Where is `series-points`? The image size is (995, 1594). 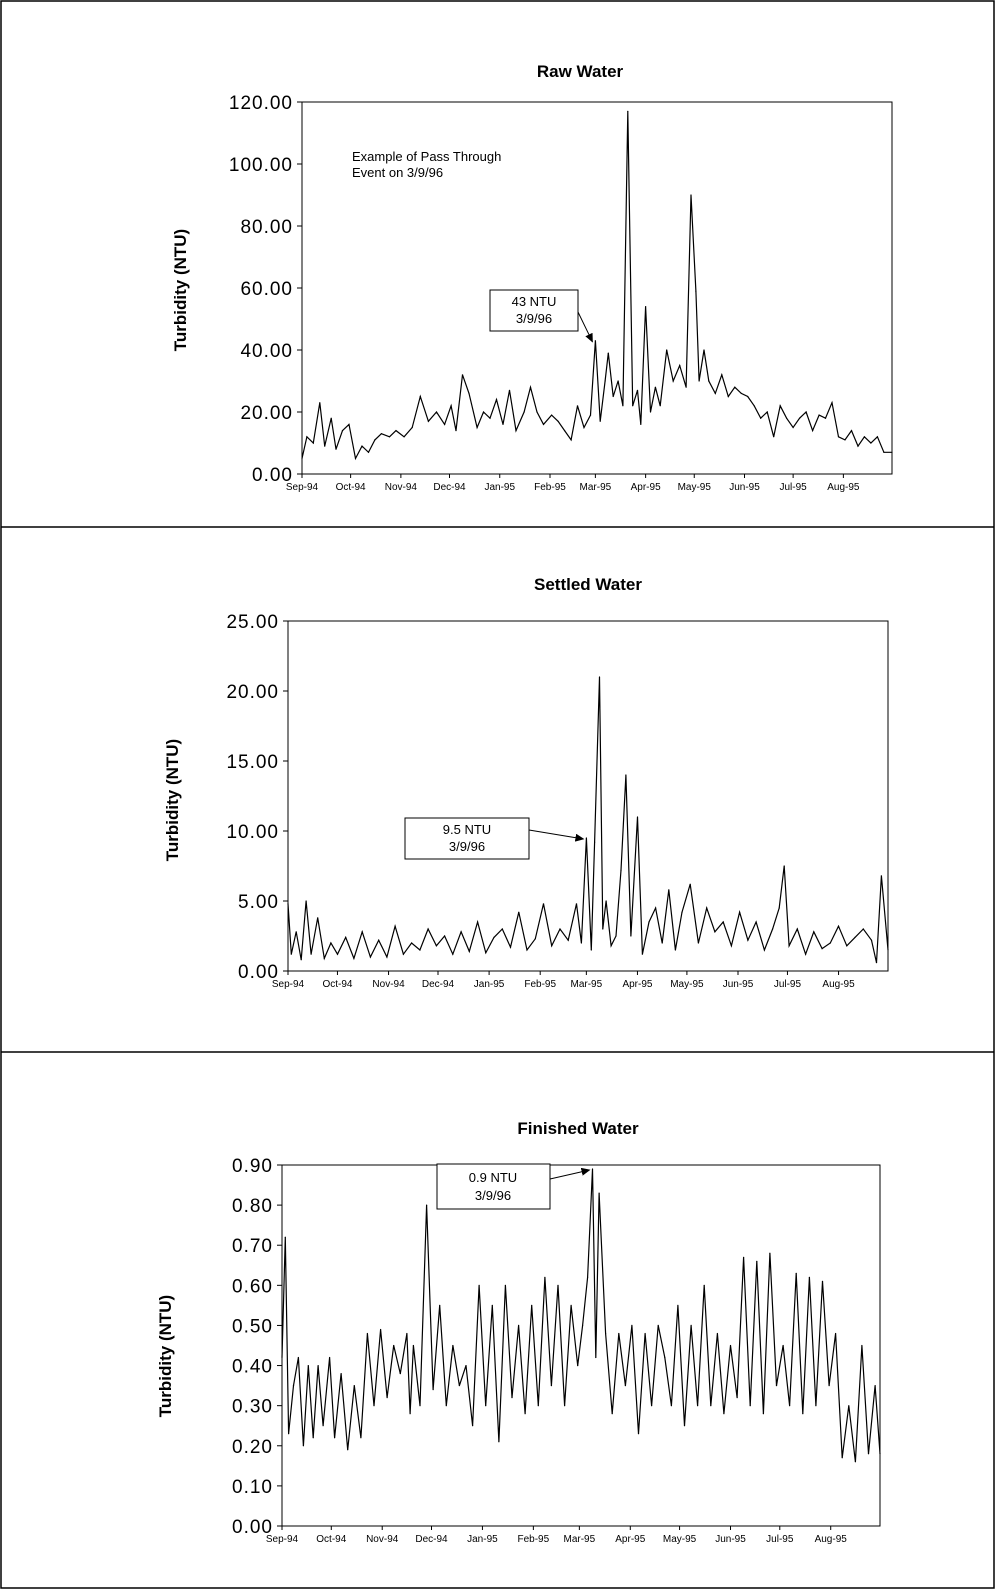
series-points is located at coordinates (588, 820).